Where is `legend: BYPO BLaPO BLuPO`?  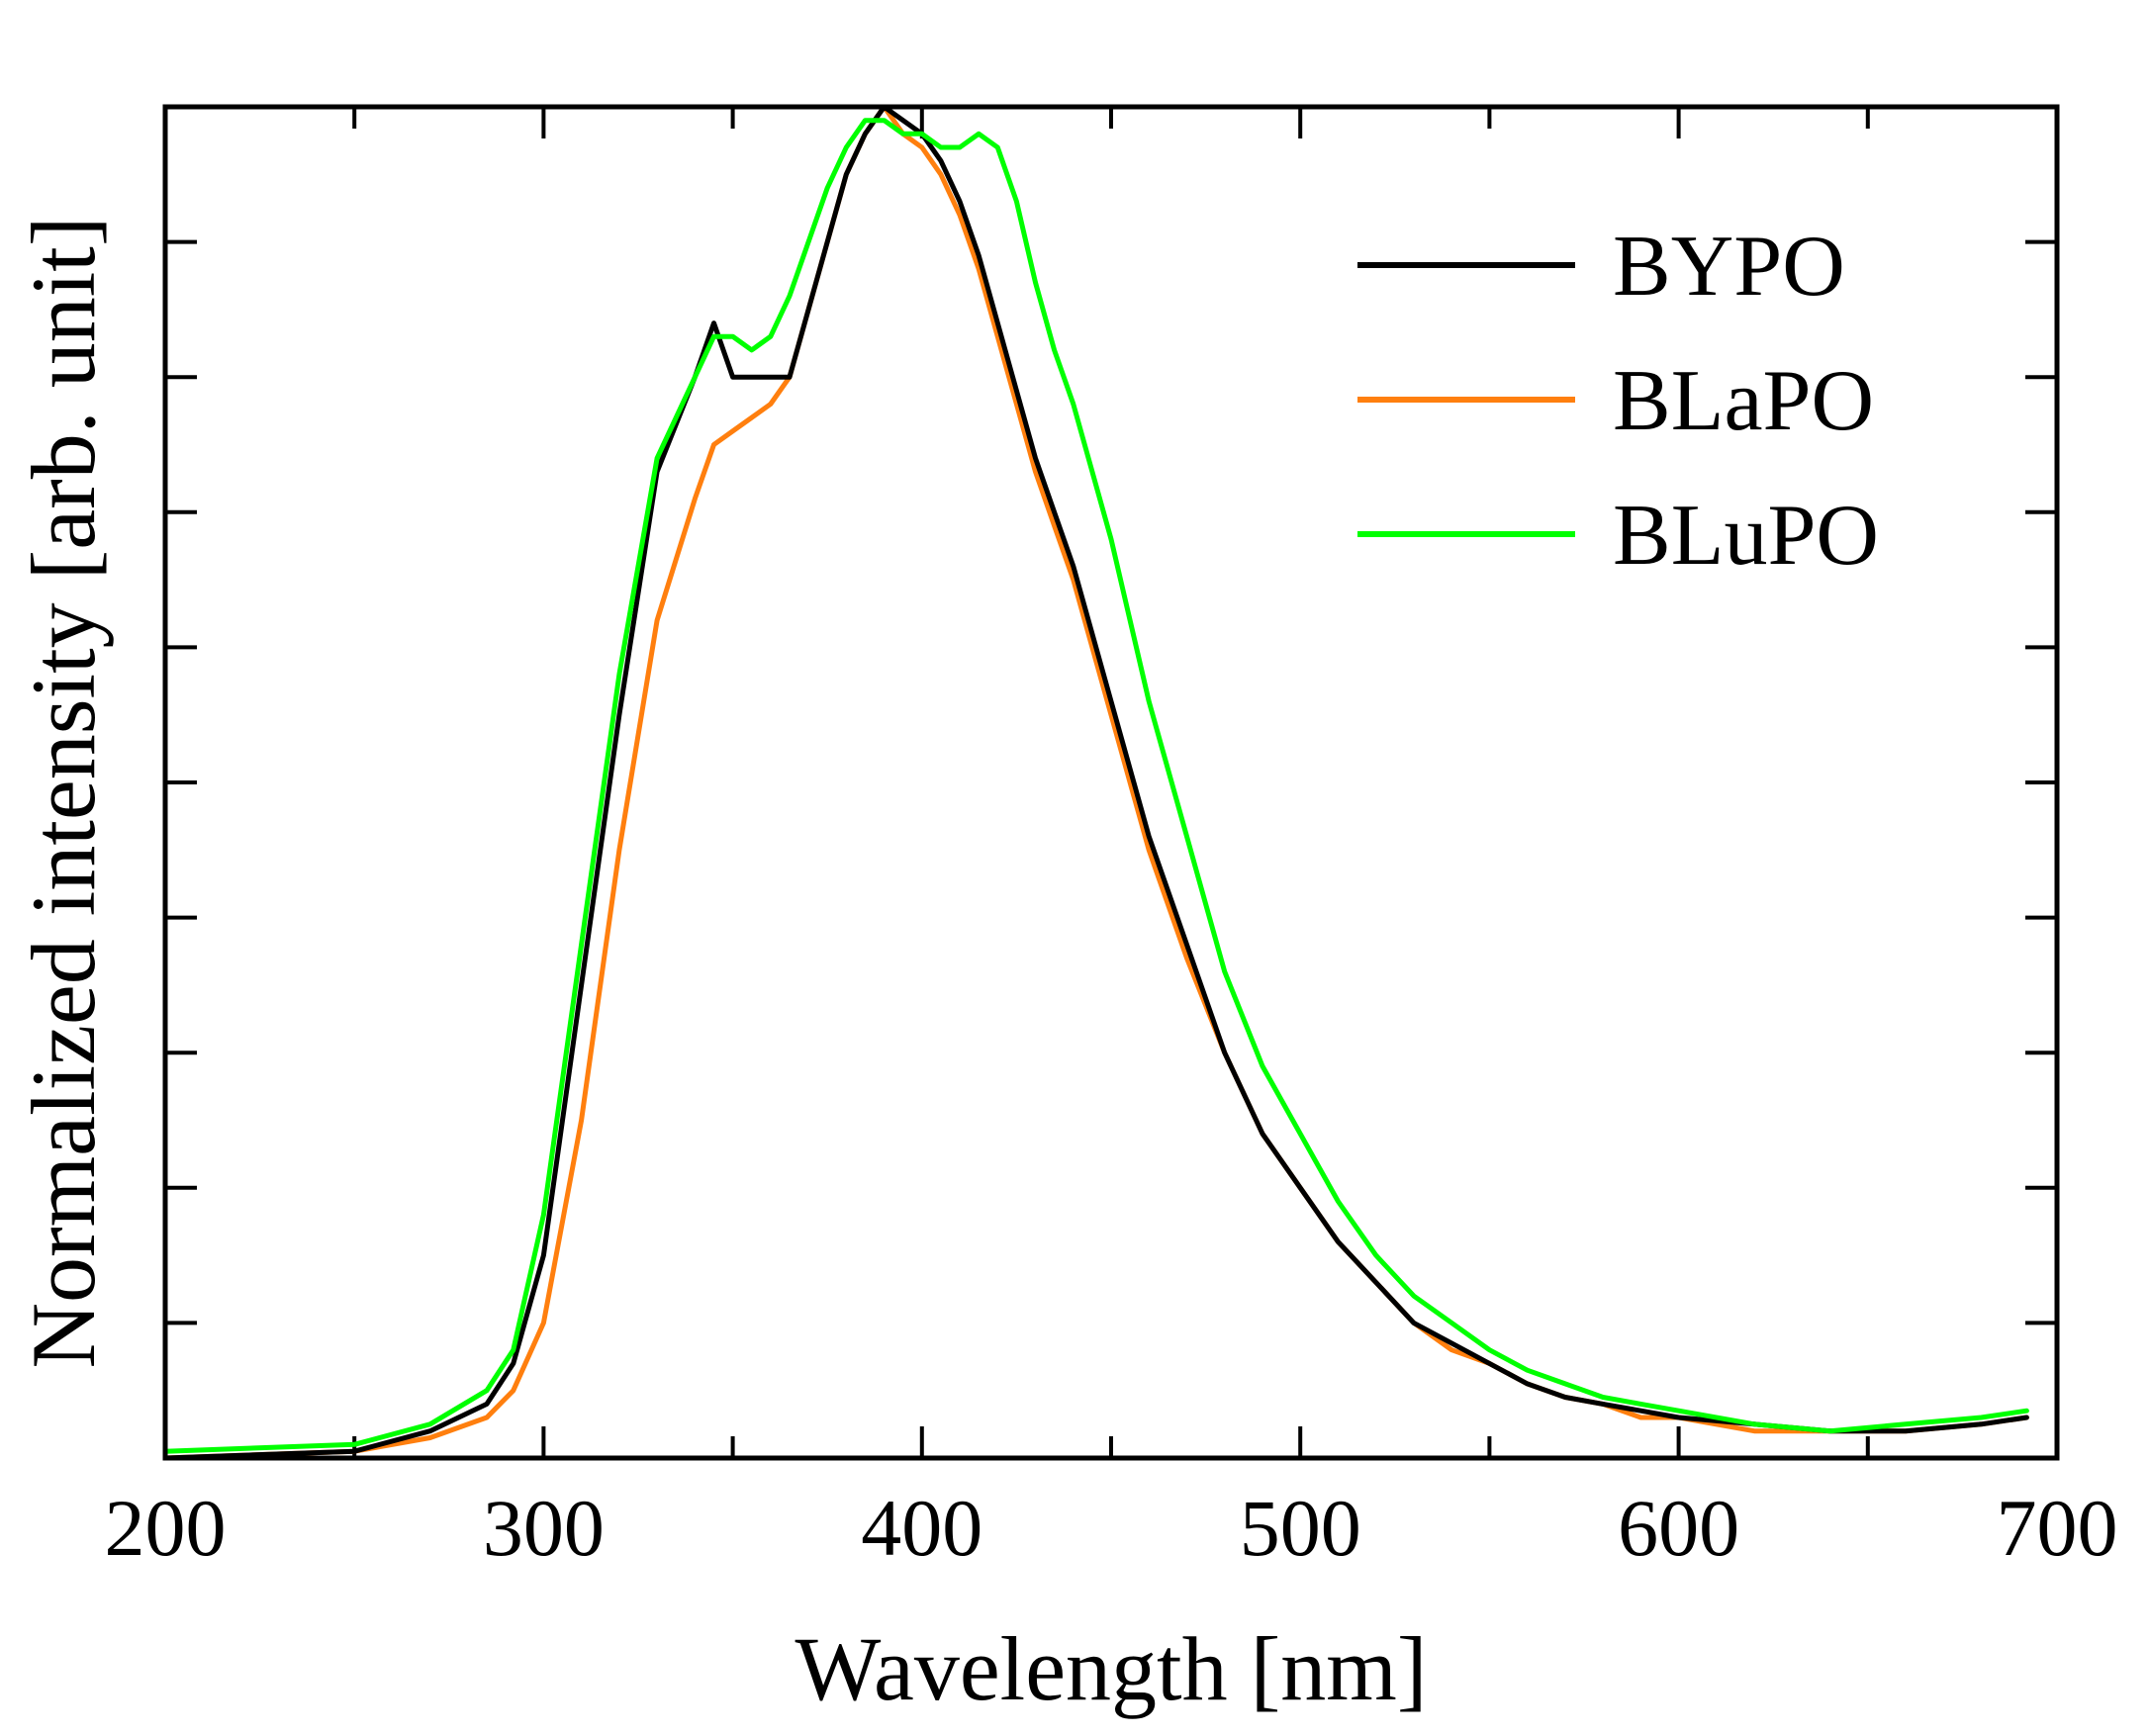 legend: BYPO BLaPO BLuPO is located at coordinates (1618, 401).